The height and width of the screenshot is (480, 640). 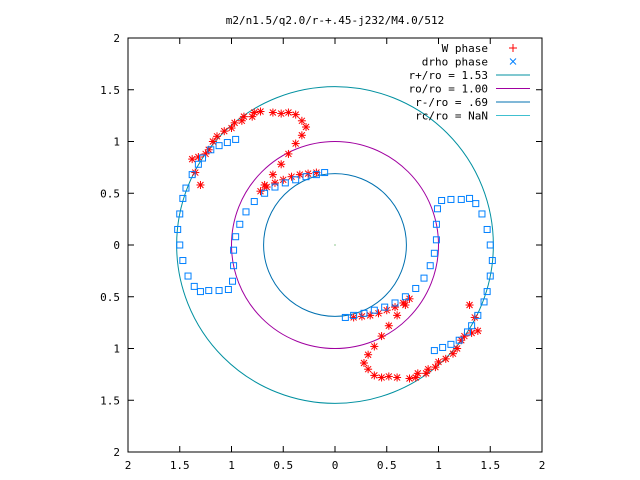 I want to click on x-tick-label: 0.5, so click(x=283, y=465).